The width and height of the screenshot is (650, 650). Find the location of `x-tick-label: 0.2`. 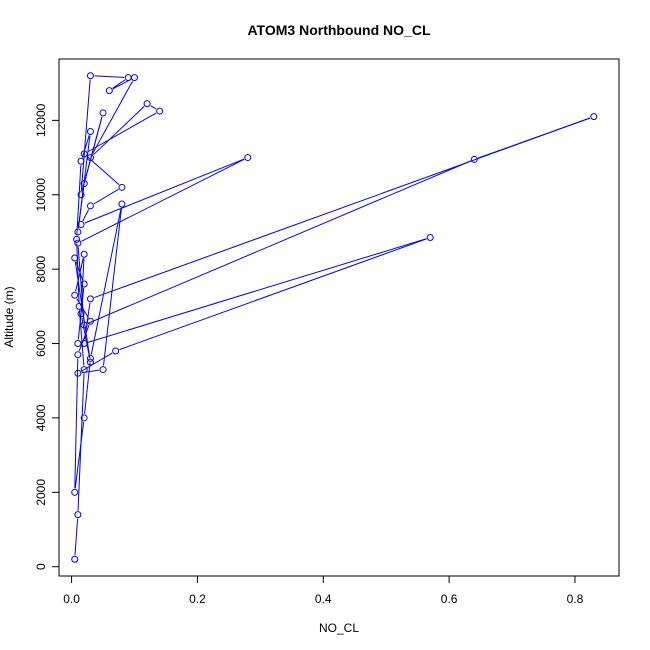

x-tick-label: 0.2 is located at coordinates (197, 599).